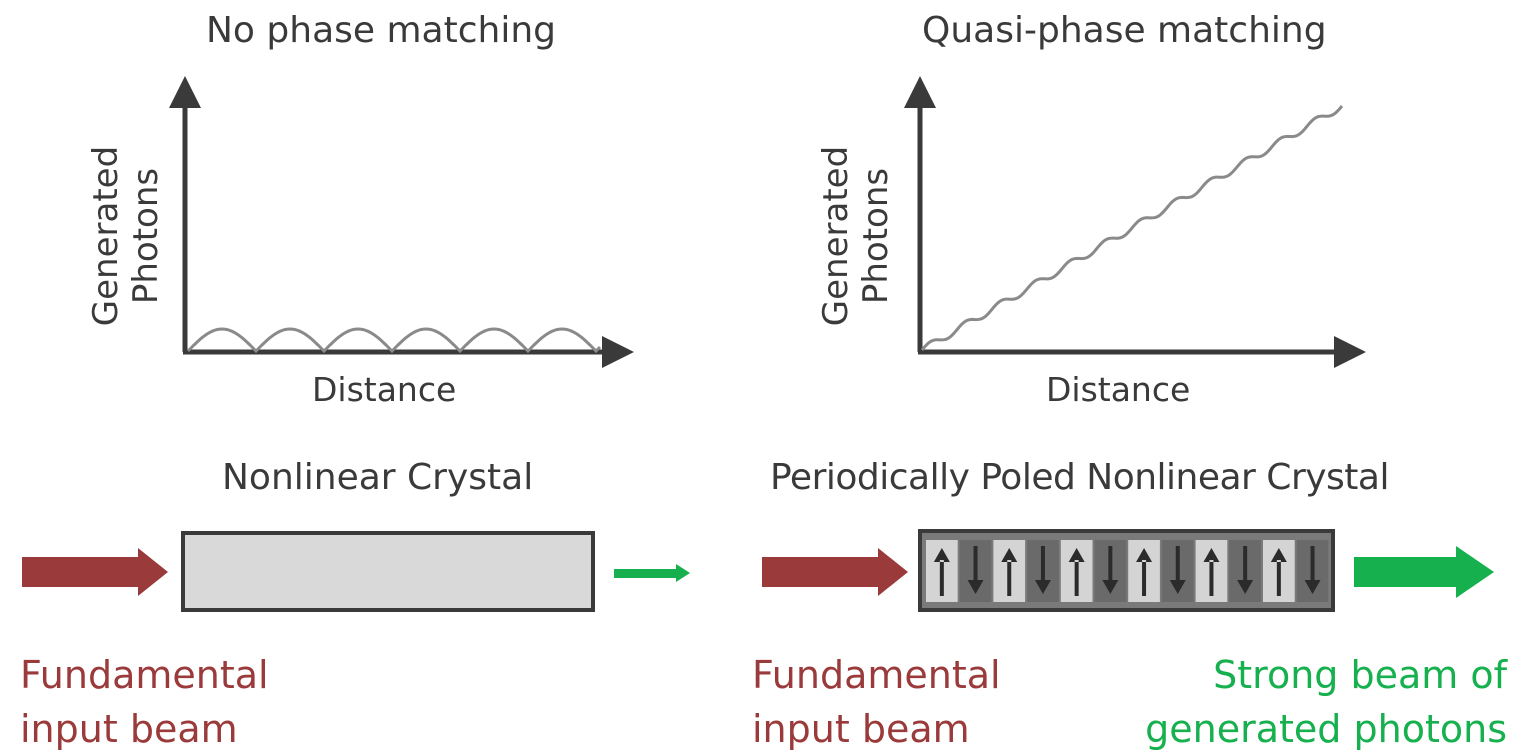 This screenshot has height=756, width=1537. I want to click on left-y-axis-label-line2: Photons, so click(146, 236).